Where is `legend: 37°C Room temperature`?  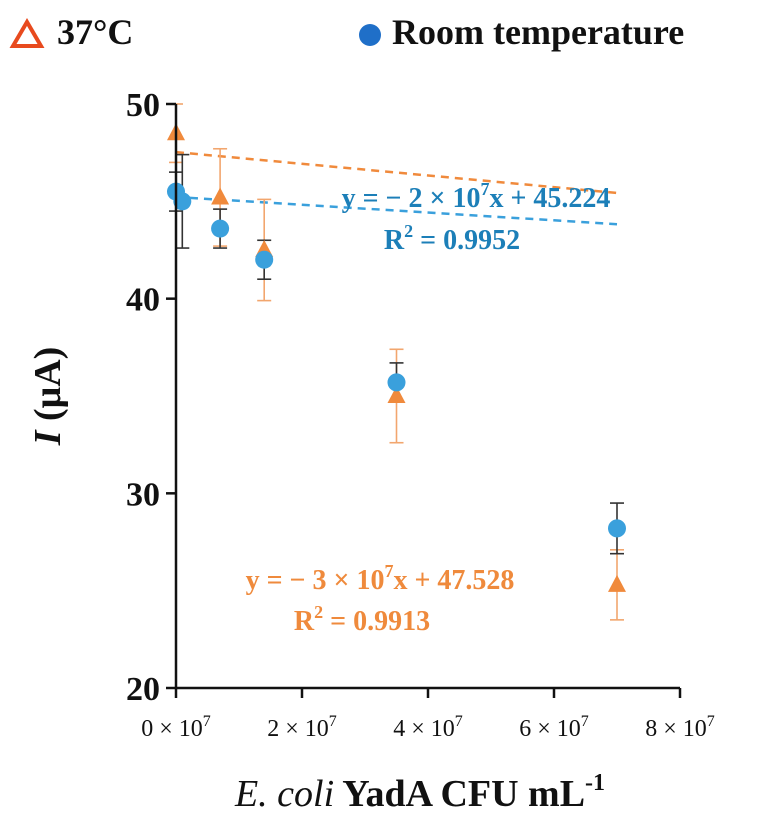 legend: 37°C Room temperature is located at coordinates (346, 32).